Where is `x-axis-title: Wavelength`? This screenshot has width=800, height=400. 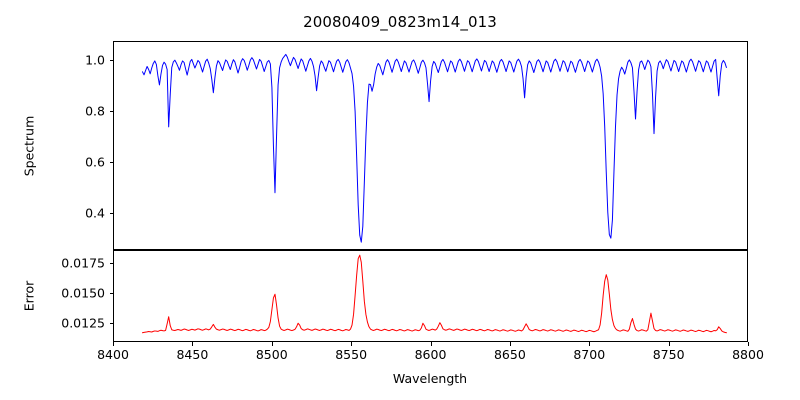 x-axis-title: Wavelength is located at coordinates (430, 378).